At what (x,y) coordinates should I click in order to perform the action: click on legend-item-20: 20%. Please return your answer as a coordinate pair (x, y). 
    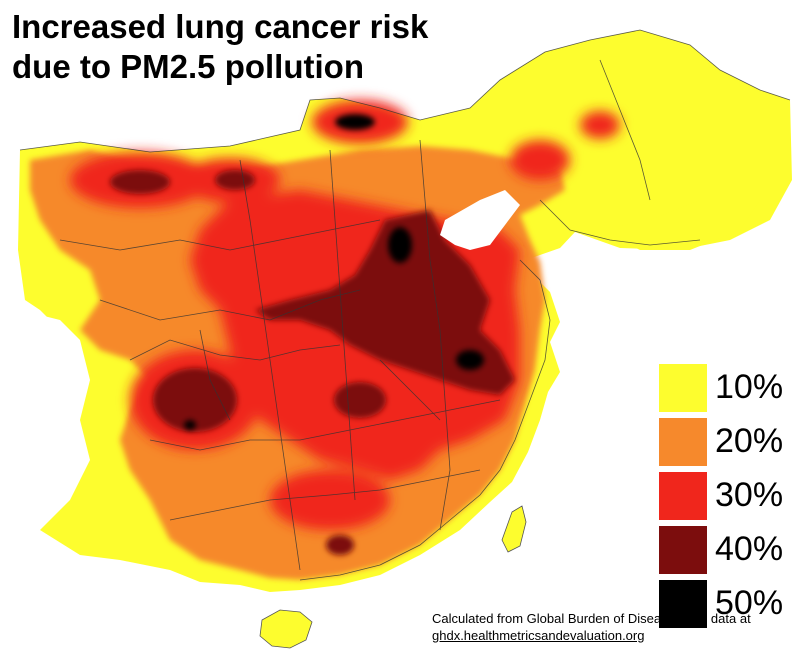
    Looking at the image, I should click on (727, 445).